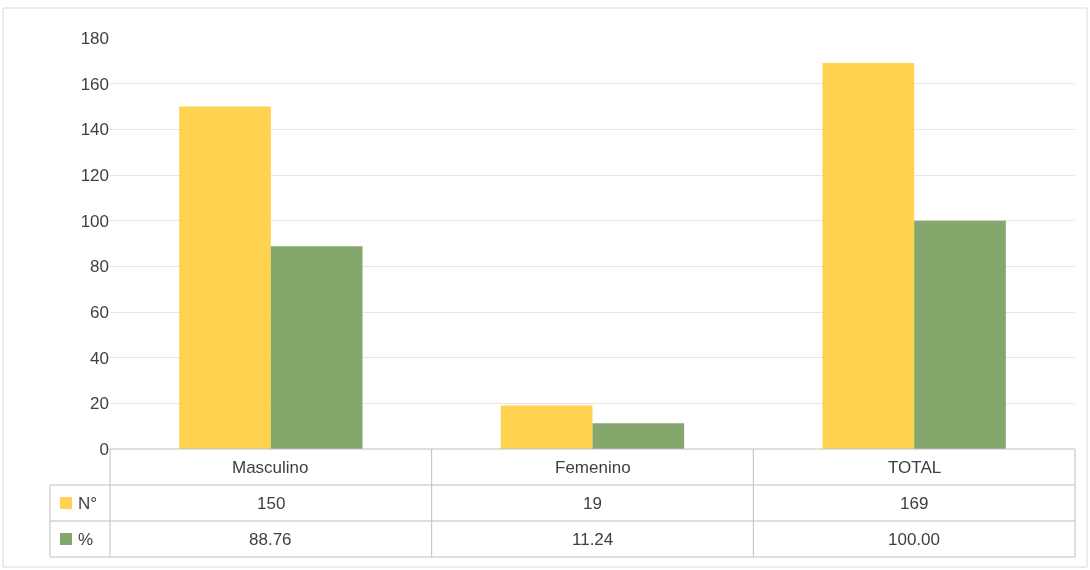  I want to click on legend-label: %, so click(86, 539).